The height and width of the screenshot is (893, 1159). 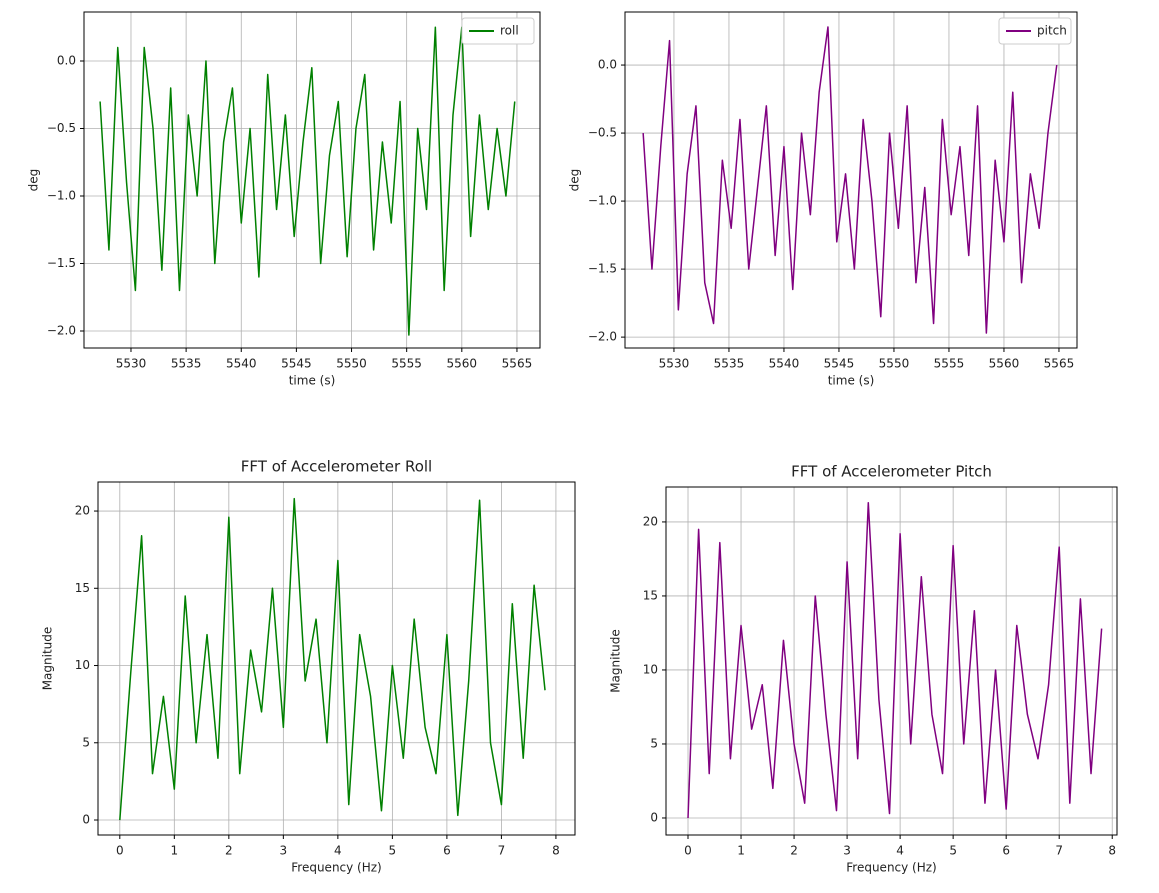 I want to click on legend-label: roll, so click(x=509, y=31).